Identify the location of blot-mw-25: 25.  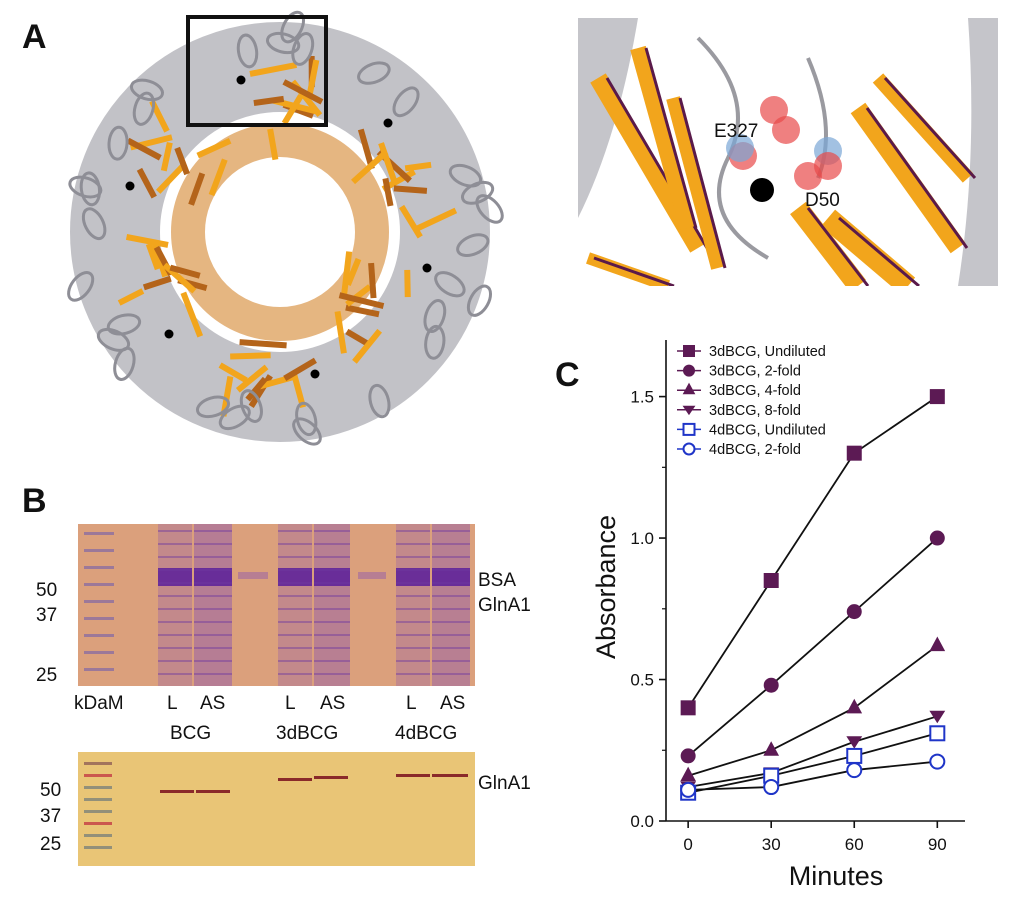
(51, 844).